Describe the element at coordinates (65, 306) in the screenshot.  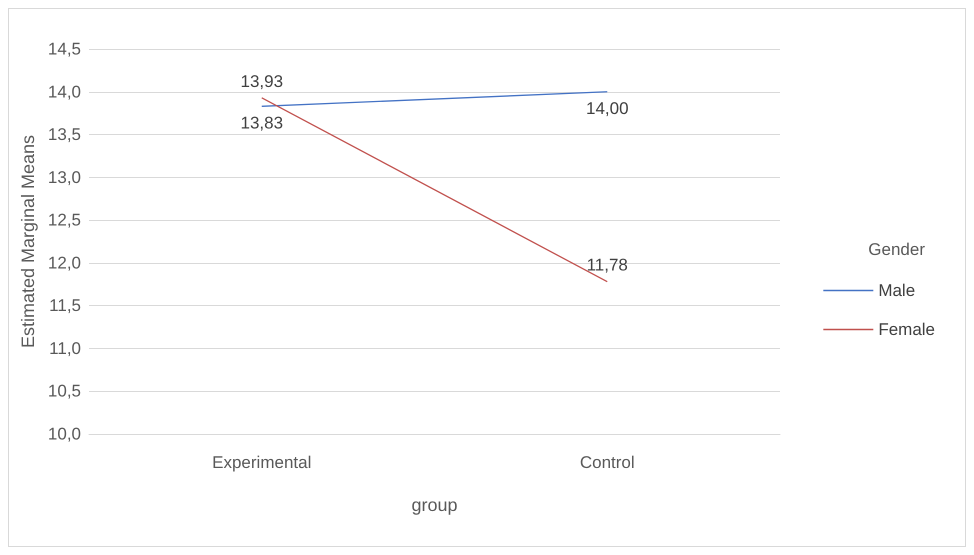
I see `y-tick-label: 11,5` at that location.